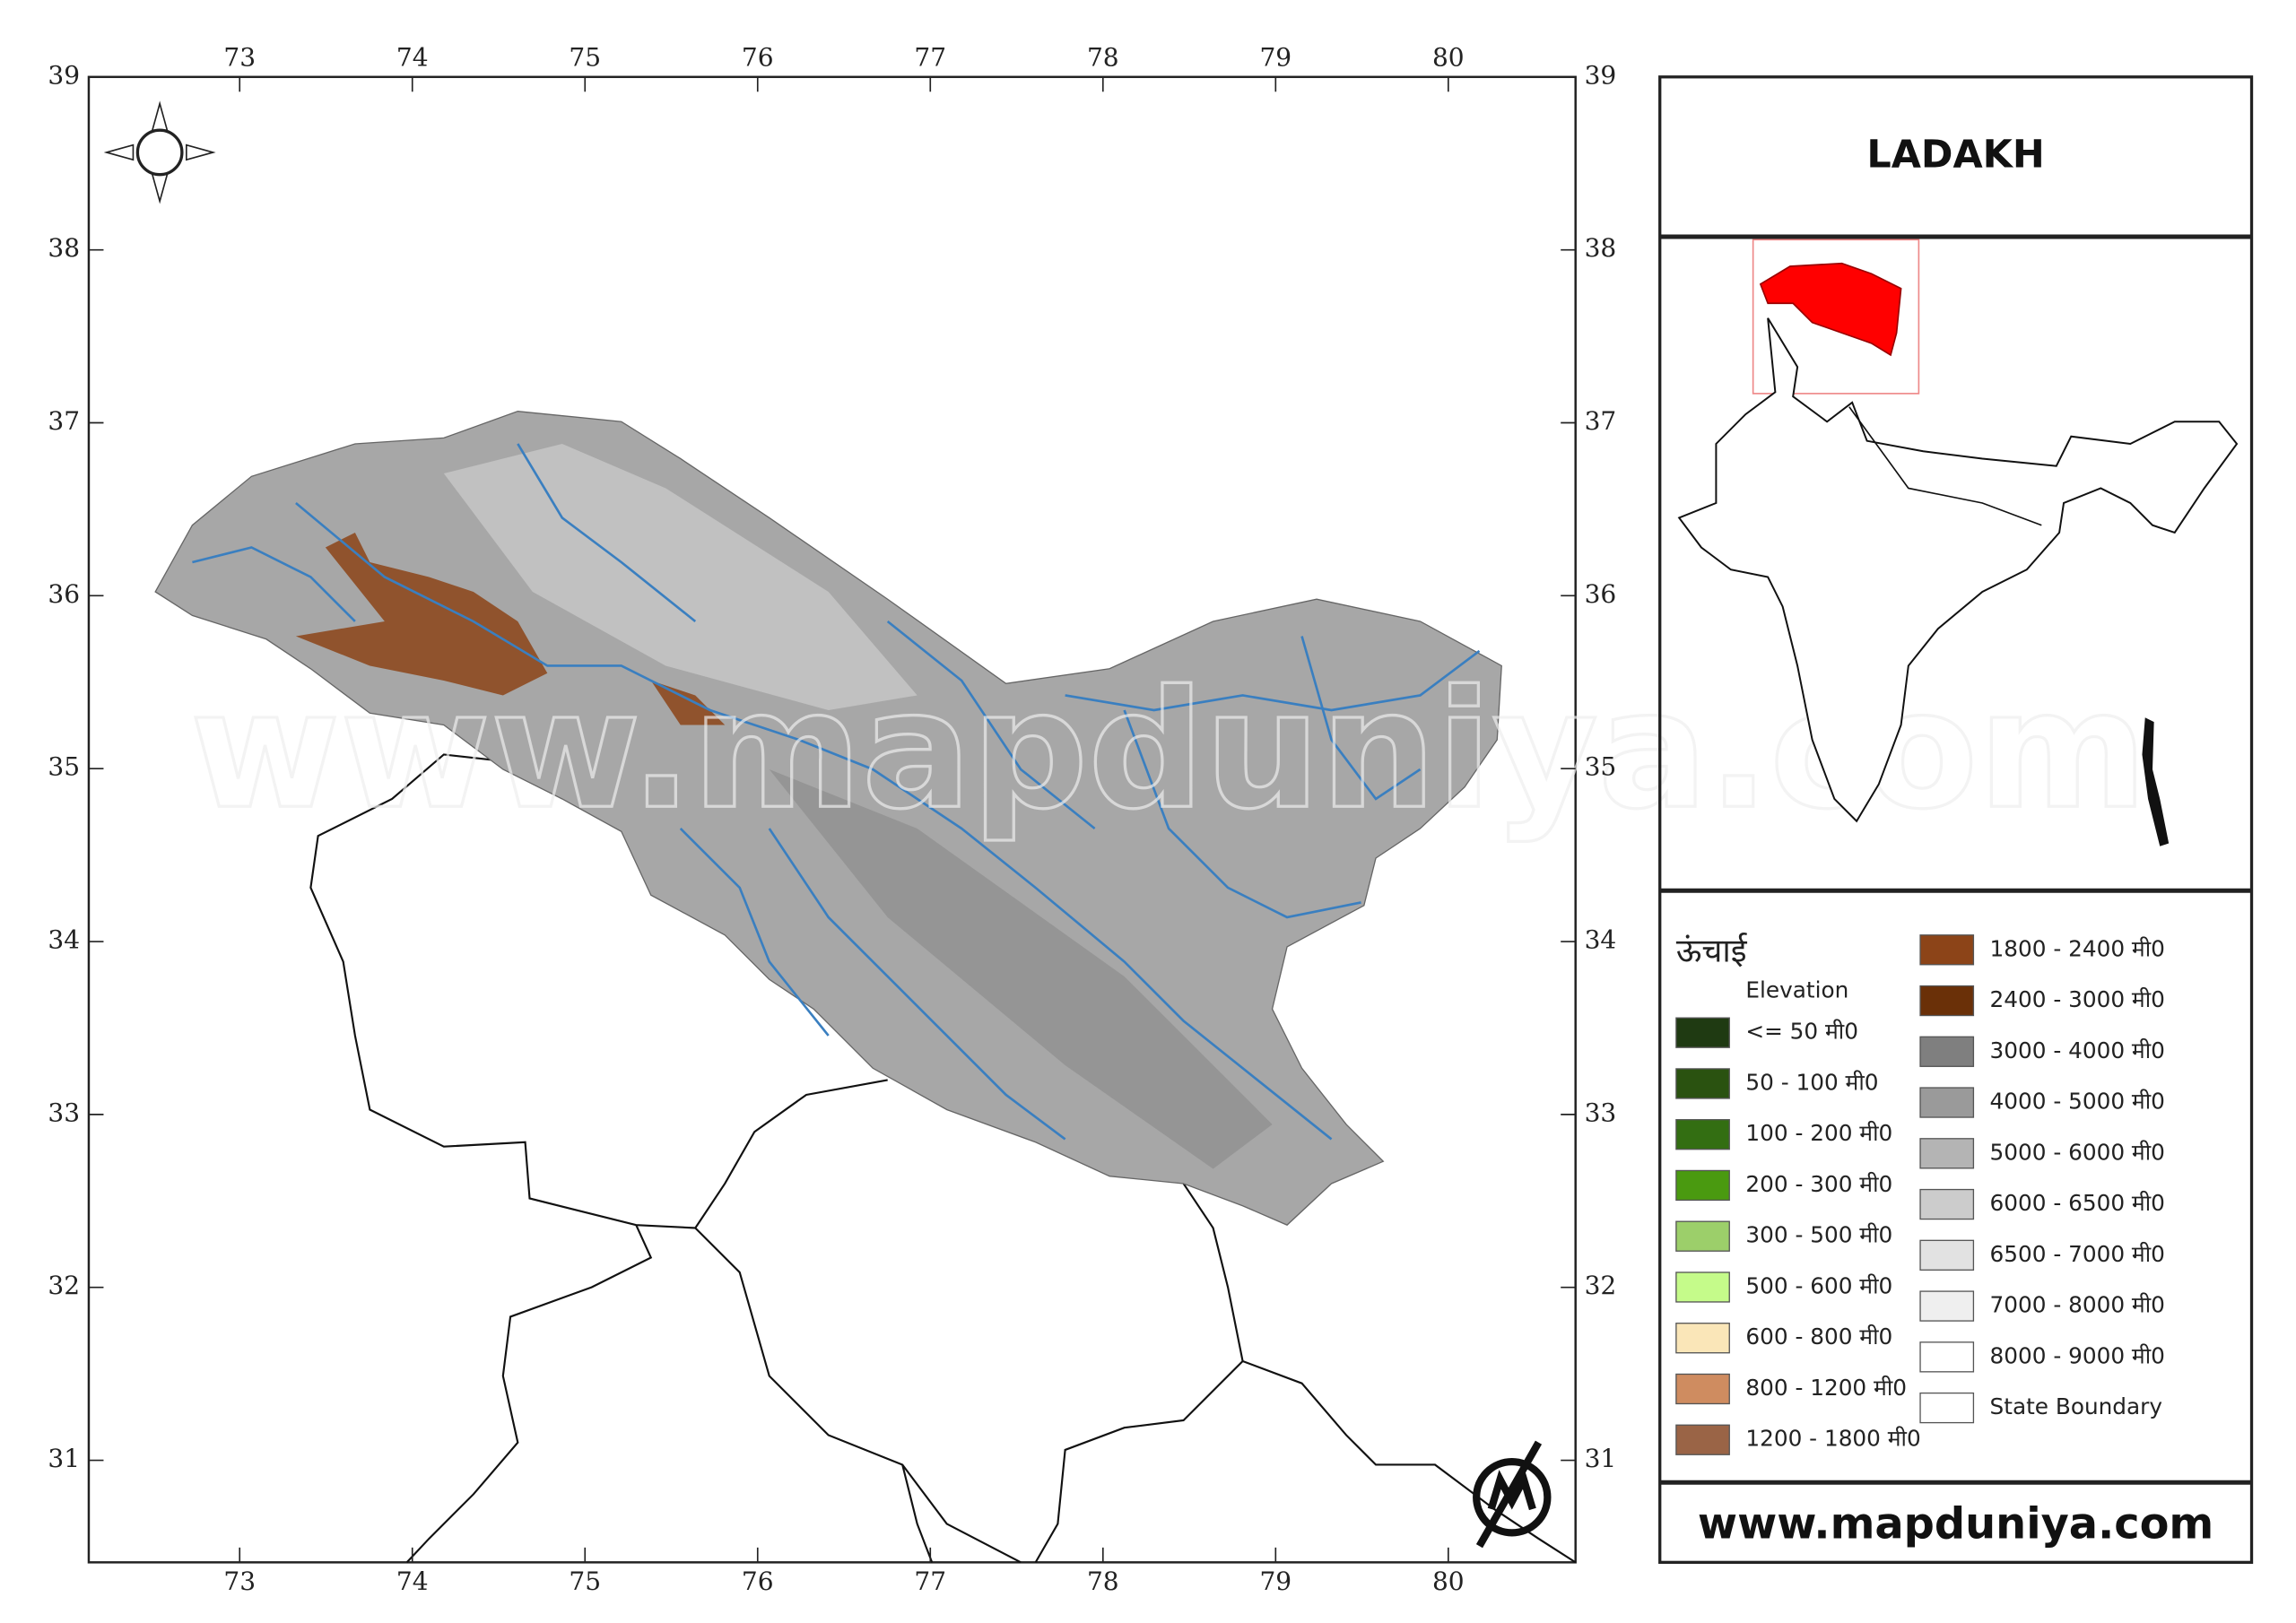  I want to click on legend-label: 5000 - 6000 मी0, so click(2077, 1152).